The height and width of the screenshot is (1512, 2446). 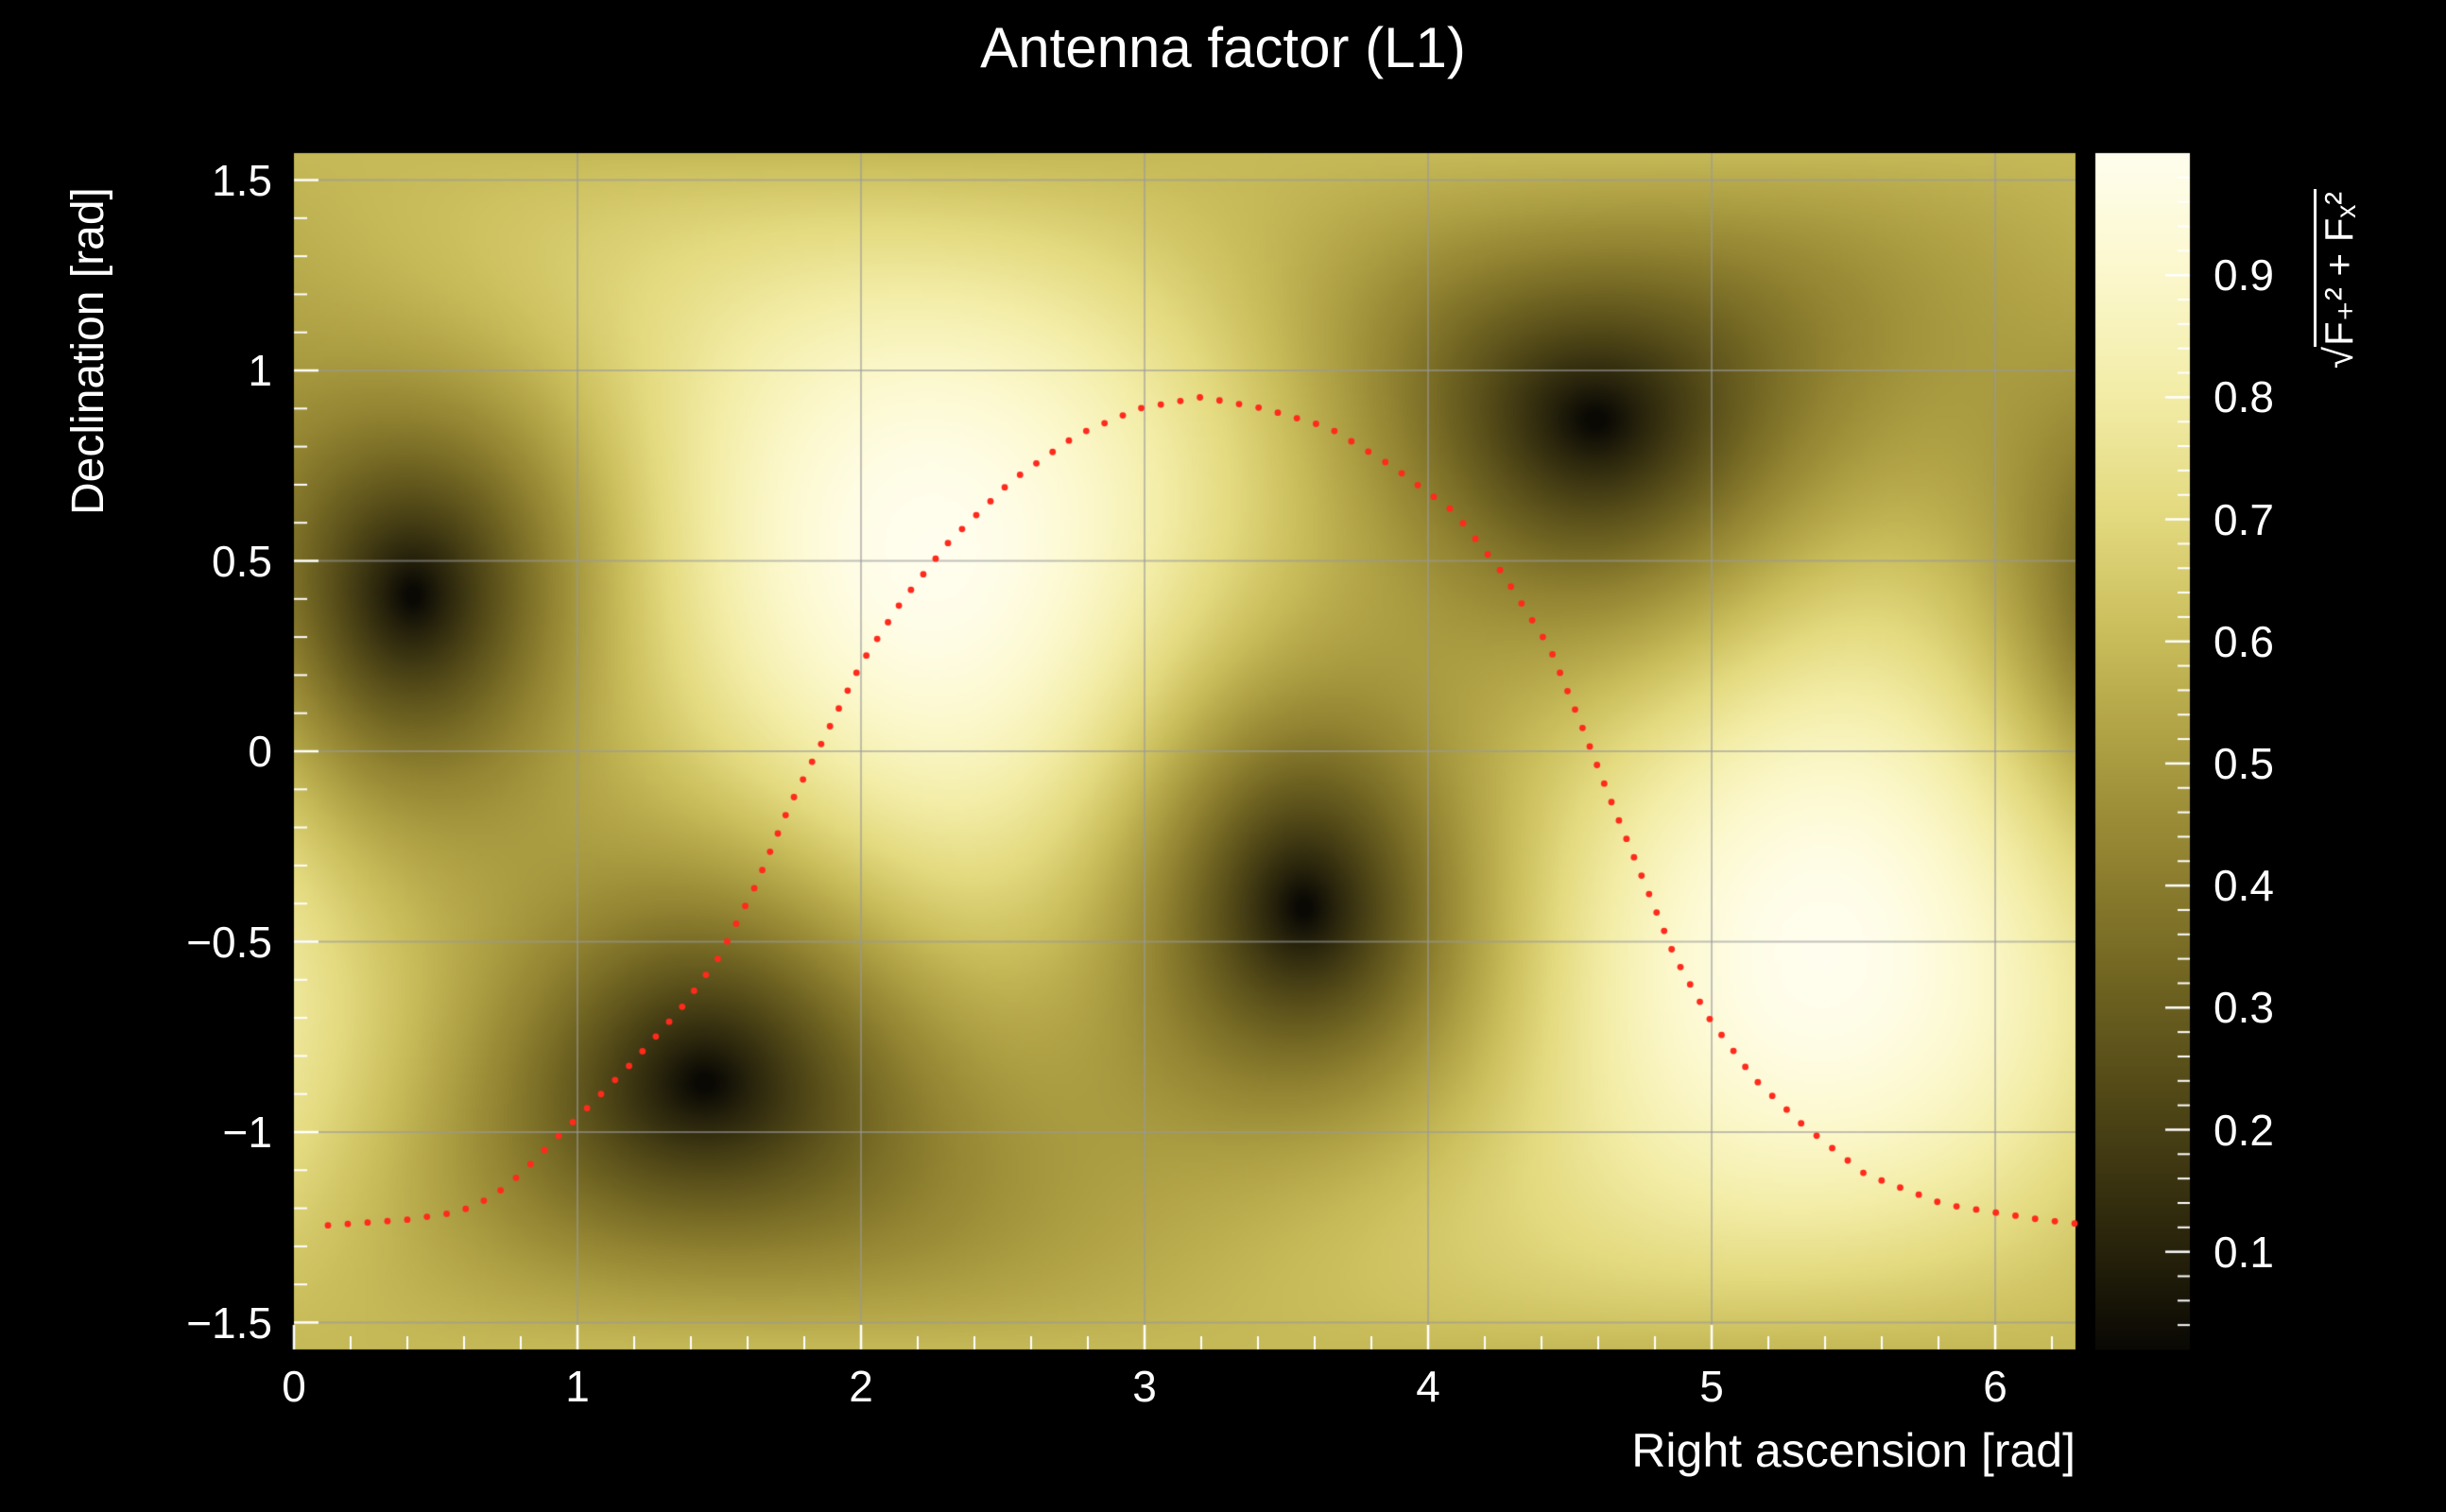 What do you see at coordinates (260, 751) in the screenshot?
I see `y-tick-label-3: 0` at bounding box center [260, 751].